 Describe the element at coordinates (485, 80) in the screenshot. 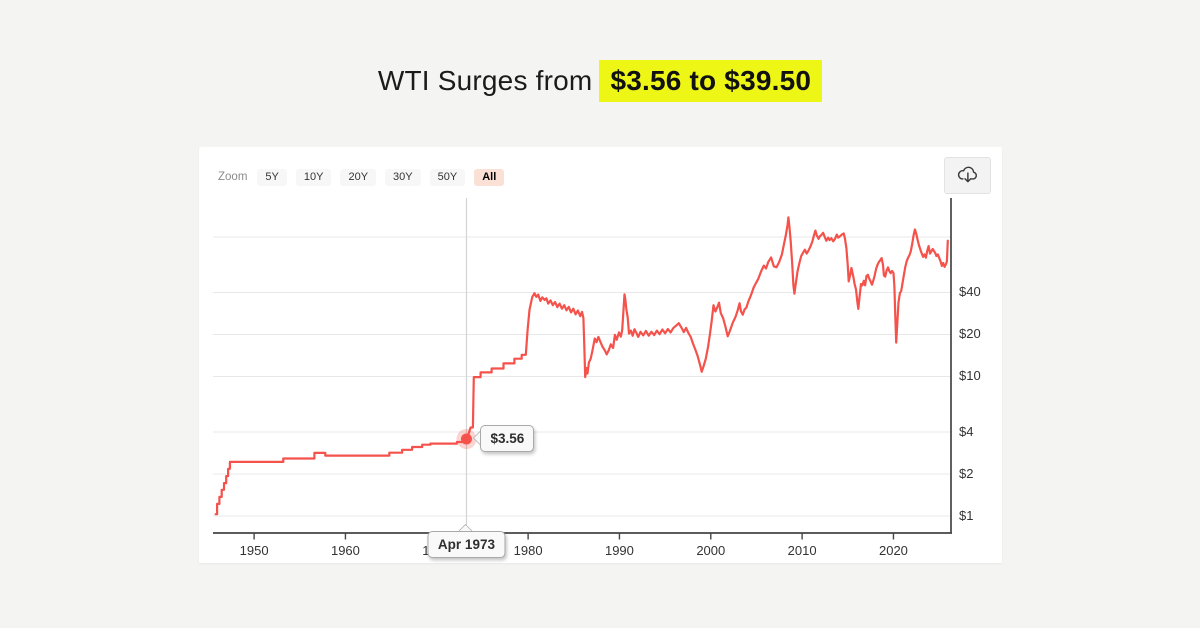

I see `page-title-text: WTI Surges from` at that location.